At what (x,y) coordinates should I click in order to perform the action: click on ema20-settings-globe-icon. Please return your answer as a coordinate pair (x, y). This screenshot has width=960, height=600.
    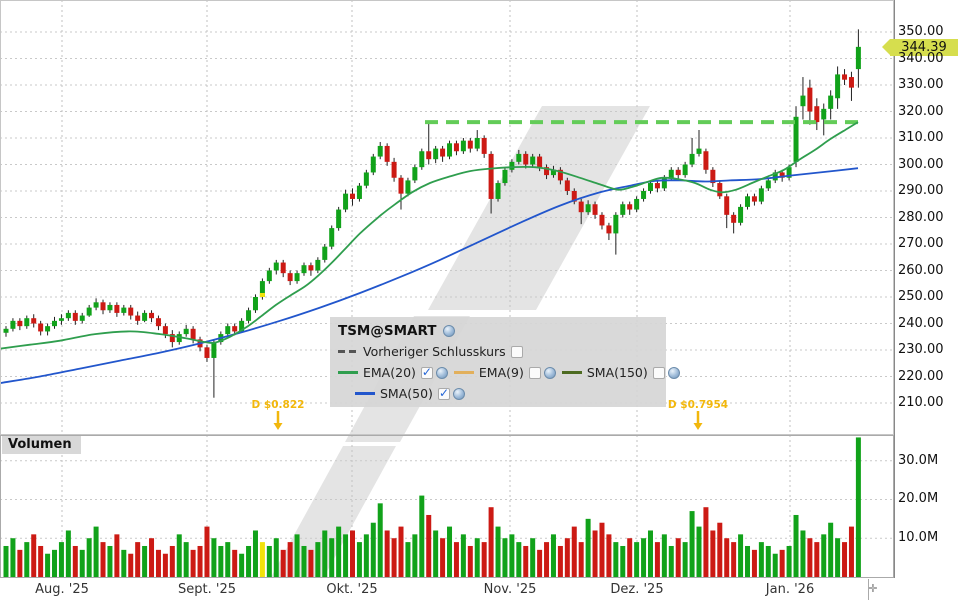
    Looking at the image, I should click on (441, 372).